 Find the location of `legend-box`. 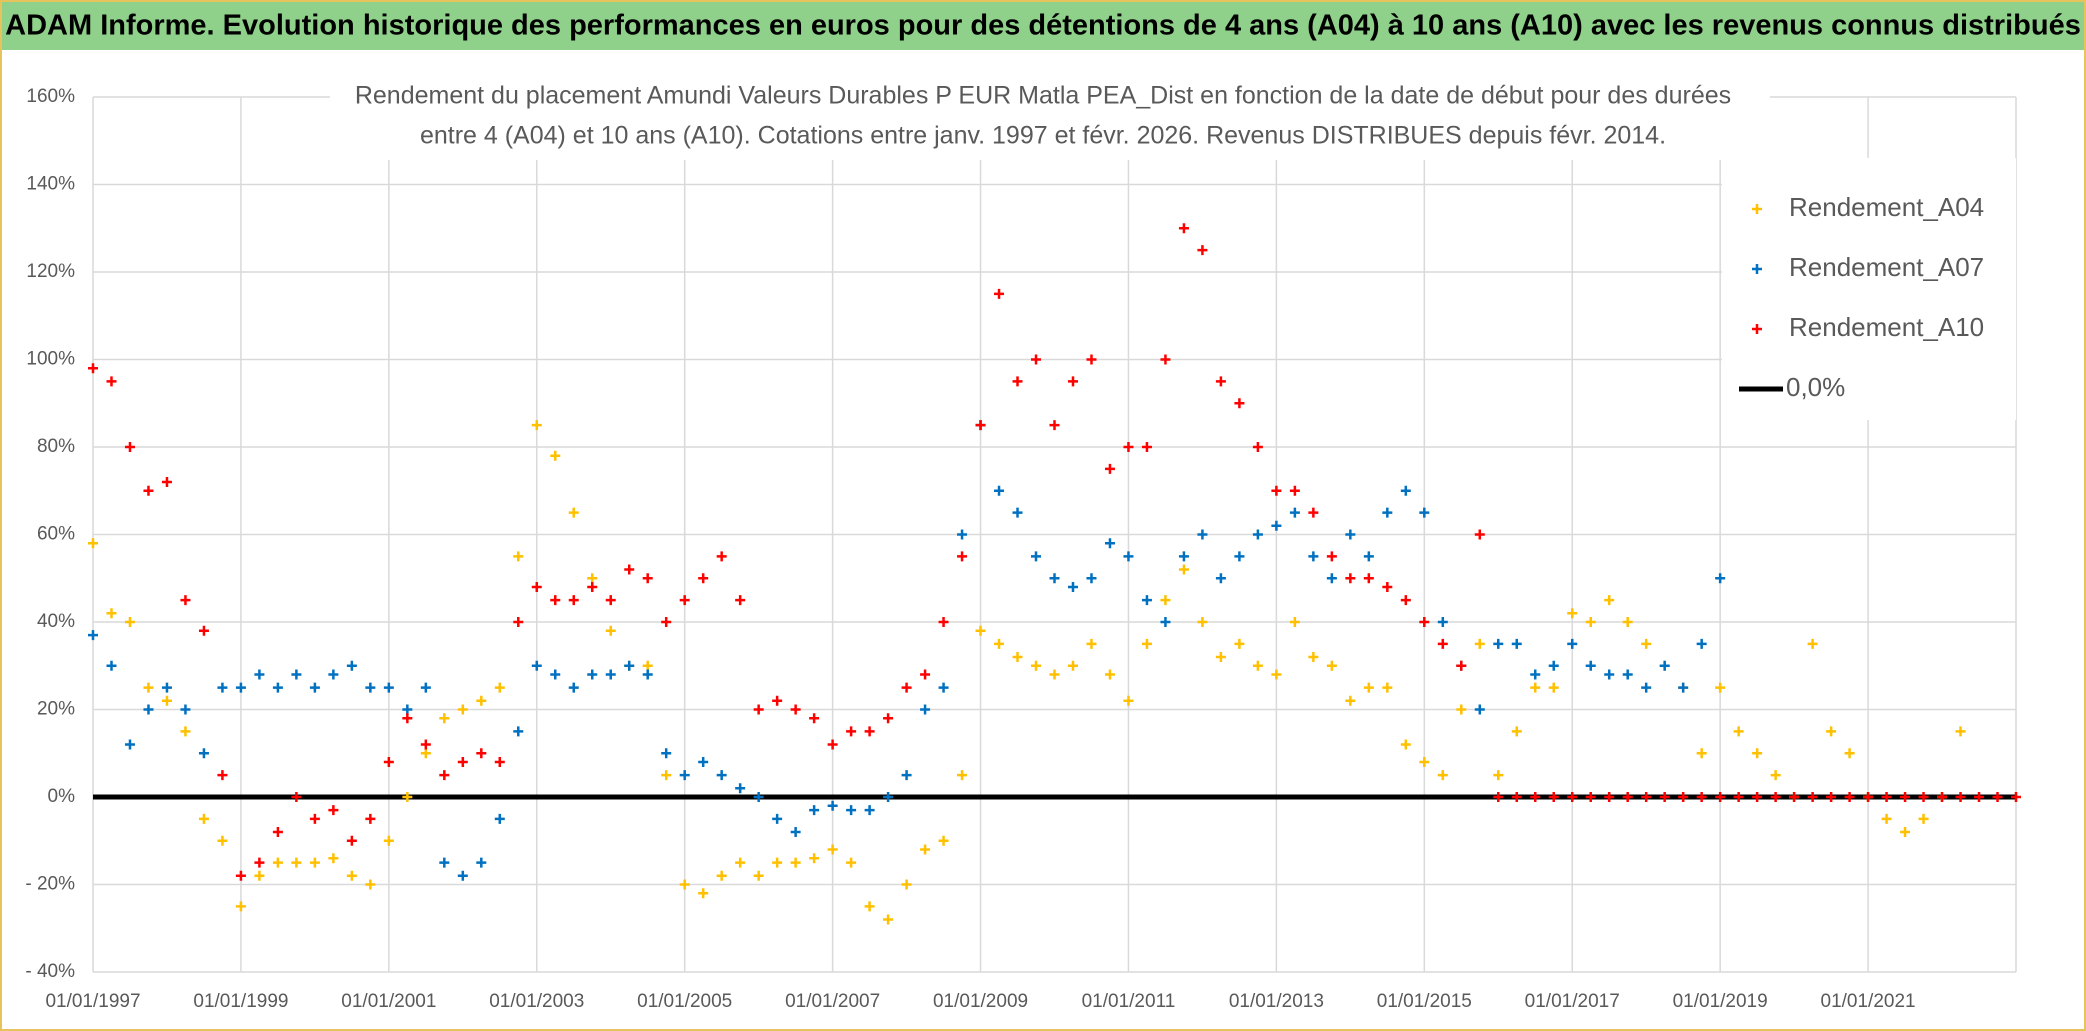

legend-box is located at coordinates (1869, 289).